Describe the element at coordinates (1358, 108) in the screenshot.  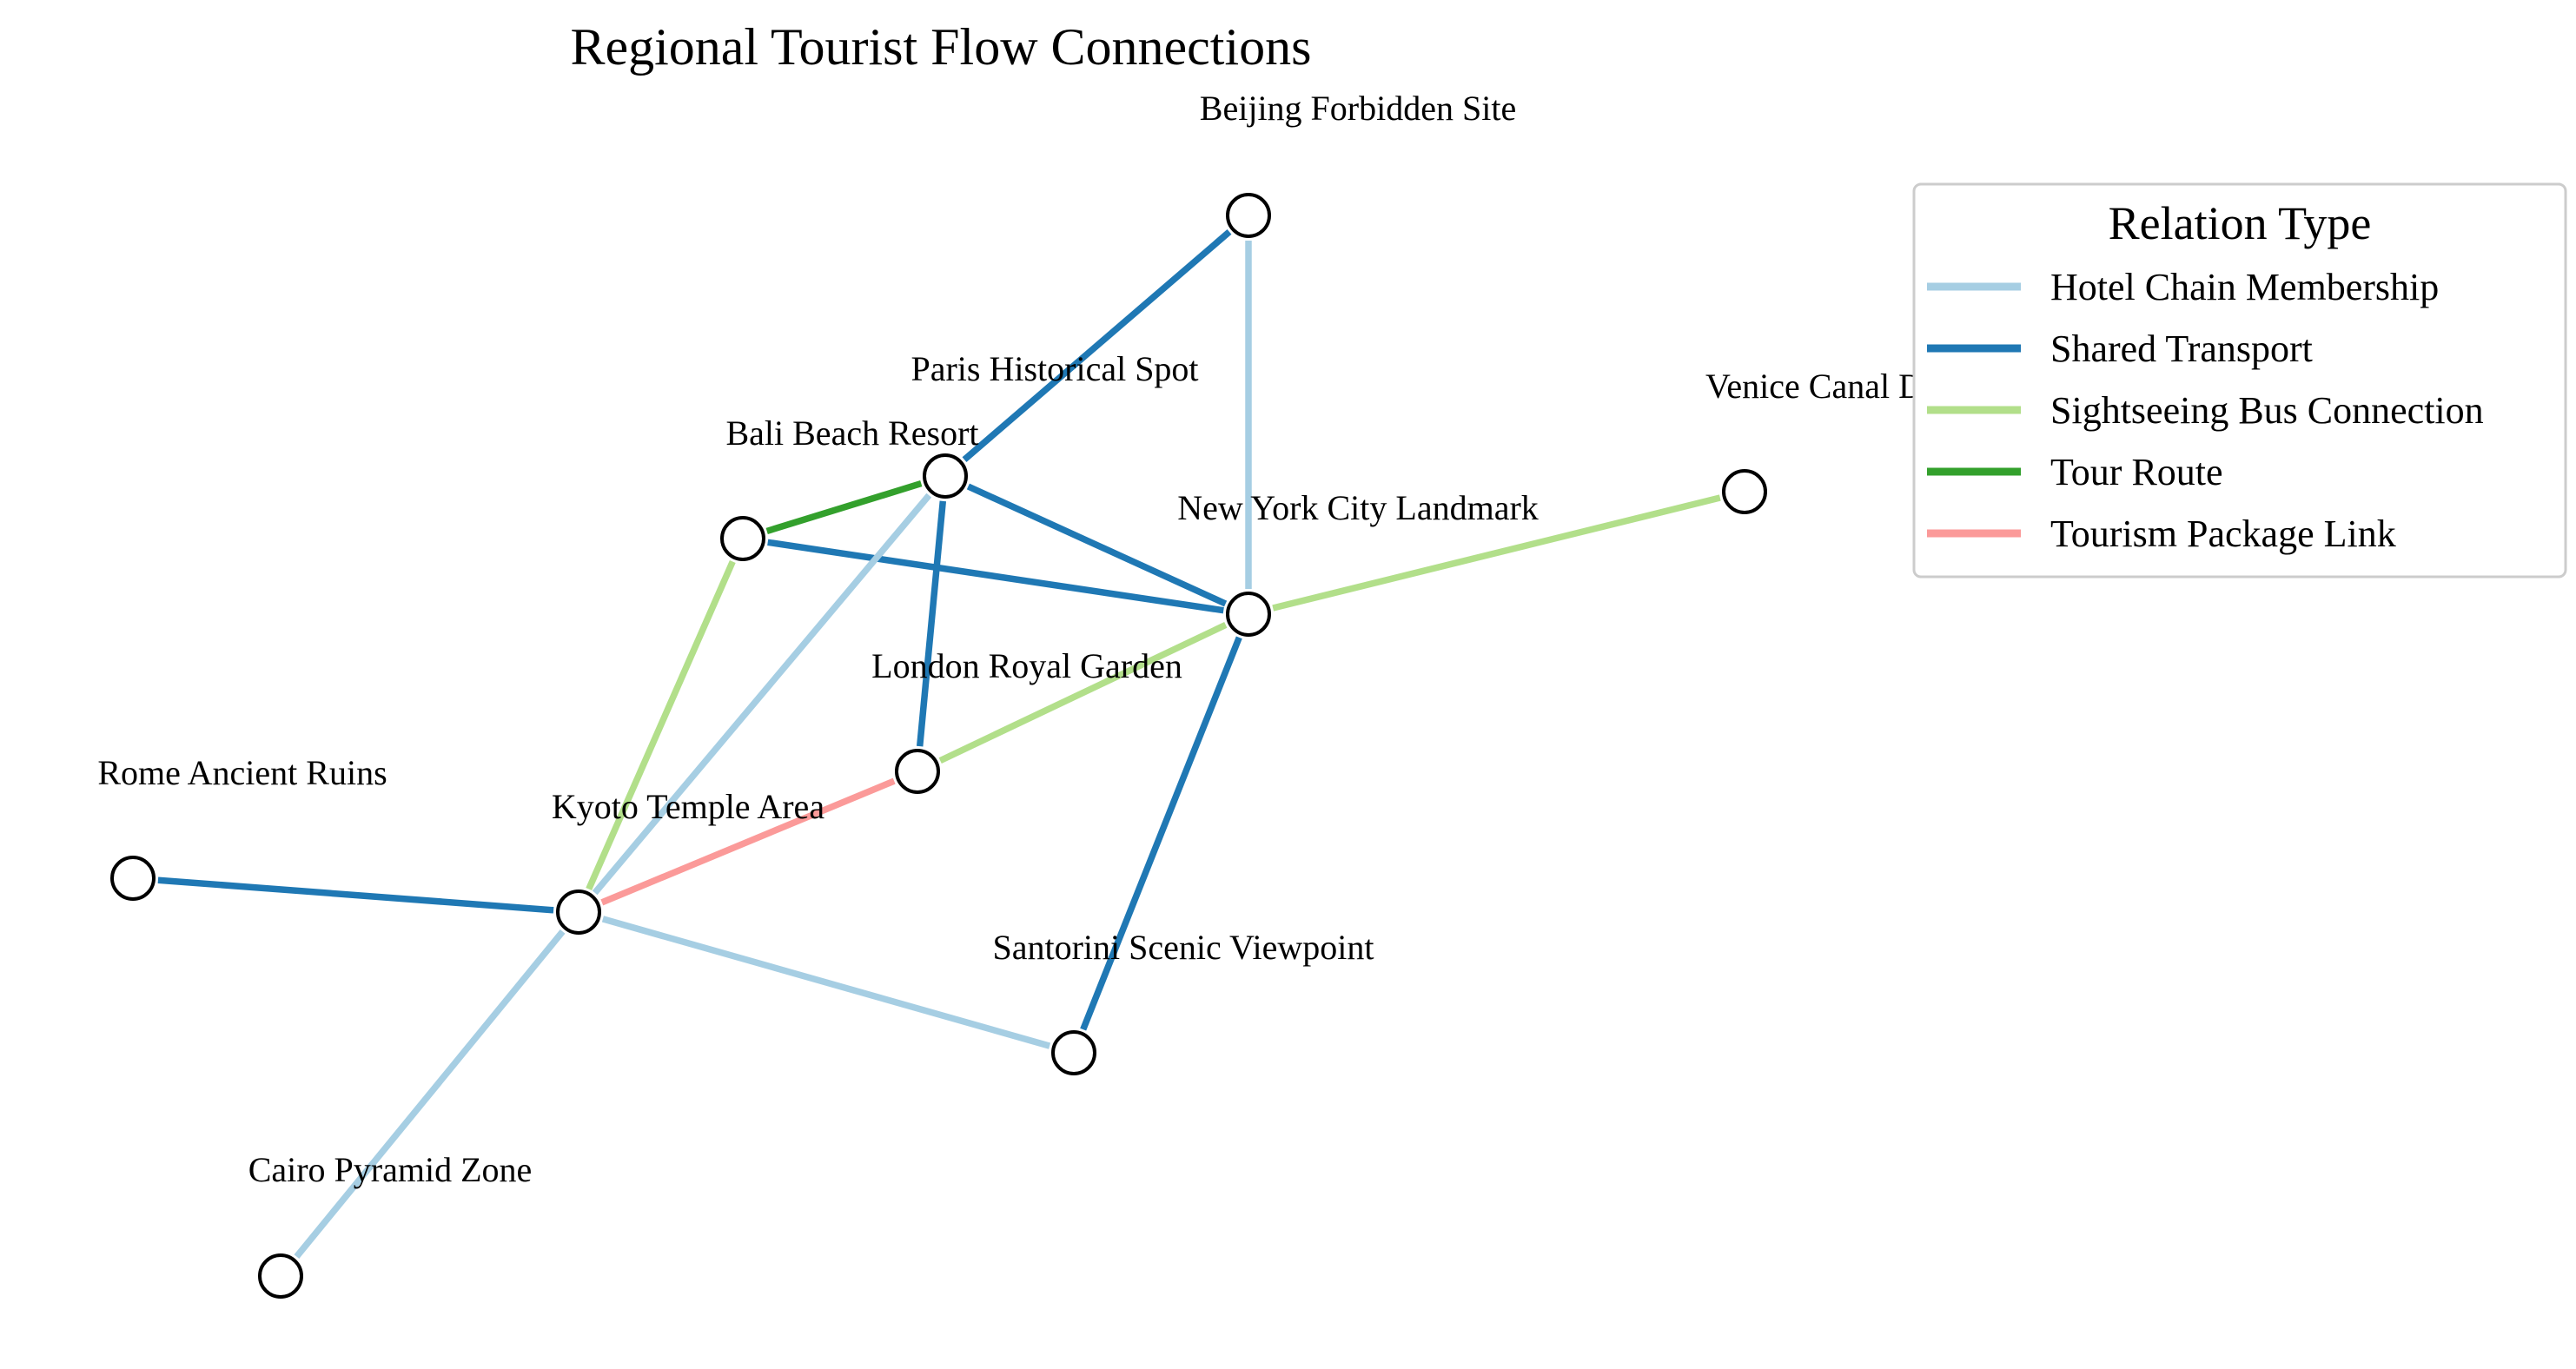
I see `node-label-beijing: Beijing Forbidden Site` at that location.